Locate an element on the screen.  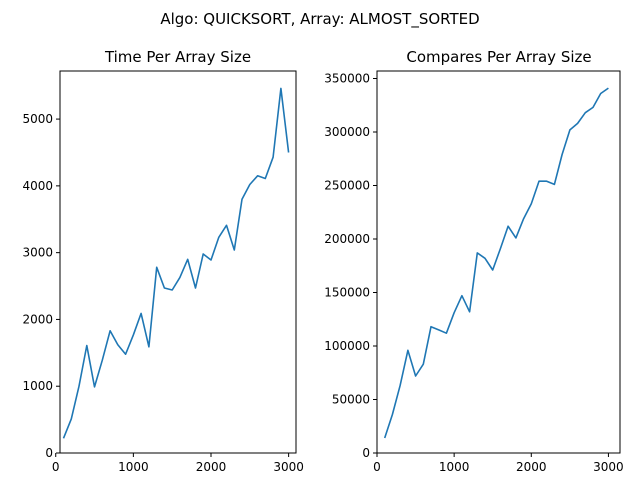
y-tick-label: 300000 is located at coordinates (347, 132).